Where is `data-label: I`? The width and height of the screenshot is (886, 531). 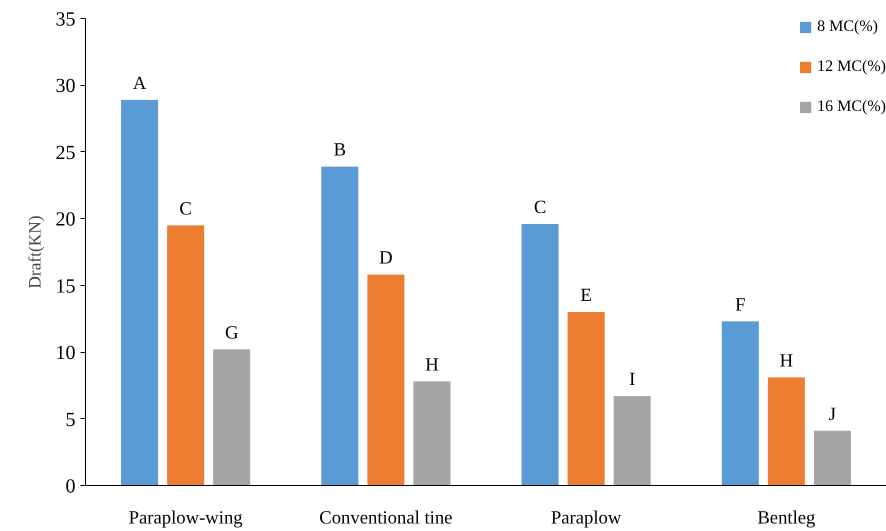 data-label: I is located at coordinates (632, 379).